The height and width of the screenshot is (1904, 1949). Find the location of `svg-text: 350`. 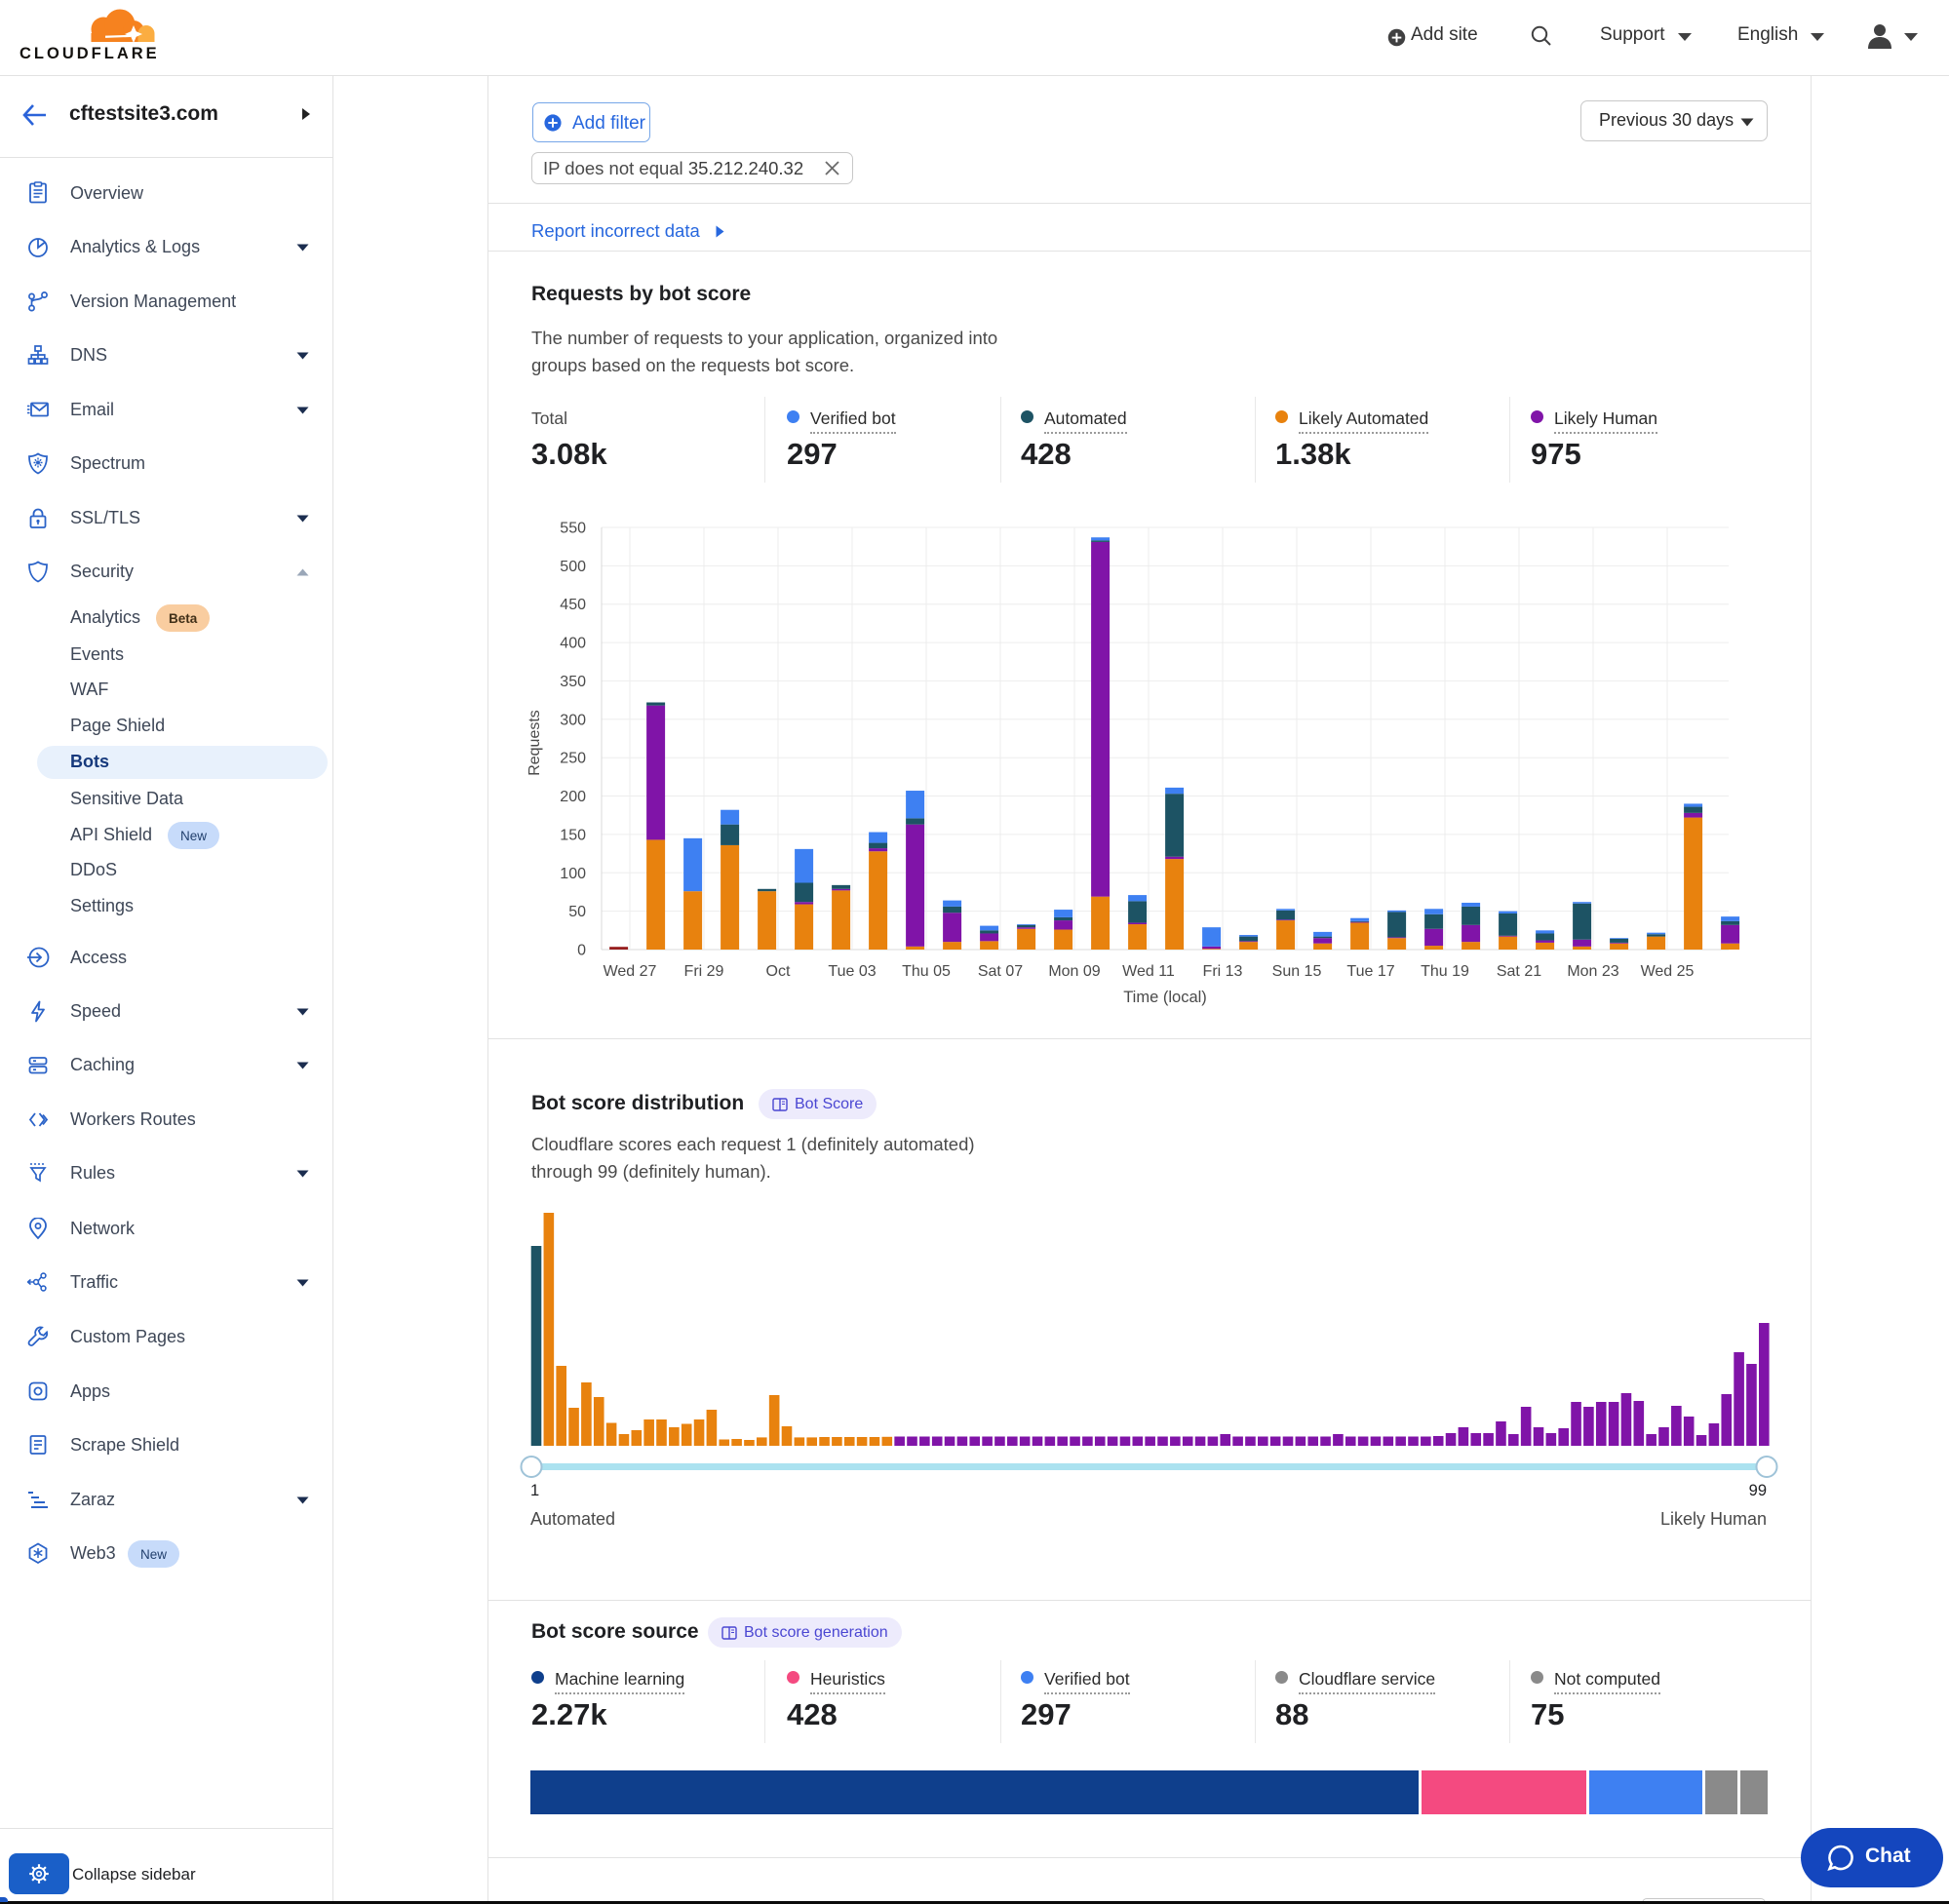

svg-text: 350 is located at coordinates (573, 682).